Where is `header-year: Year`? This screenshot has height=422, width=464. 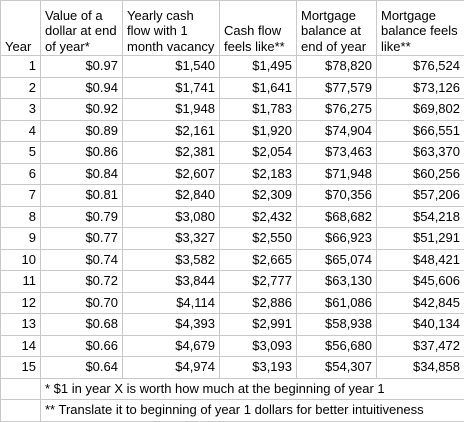
header-year: Year is located at coordinates (21, 28).